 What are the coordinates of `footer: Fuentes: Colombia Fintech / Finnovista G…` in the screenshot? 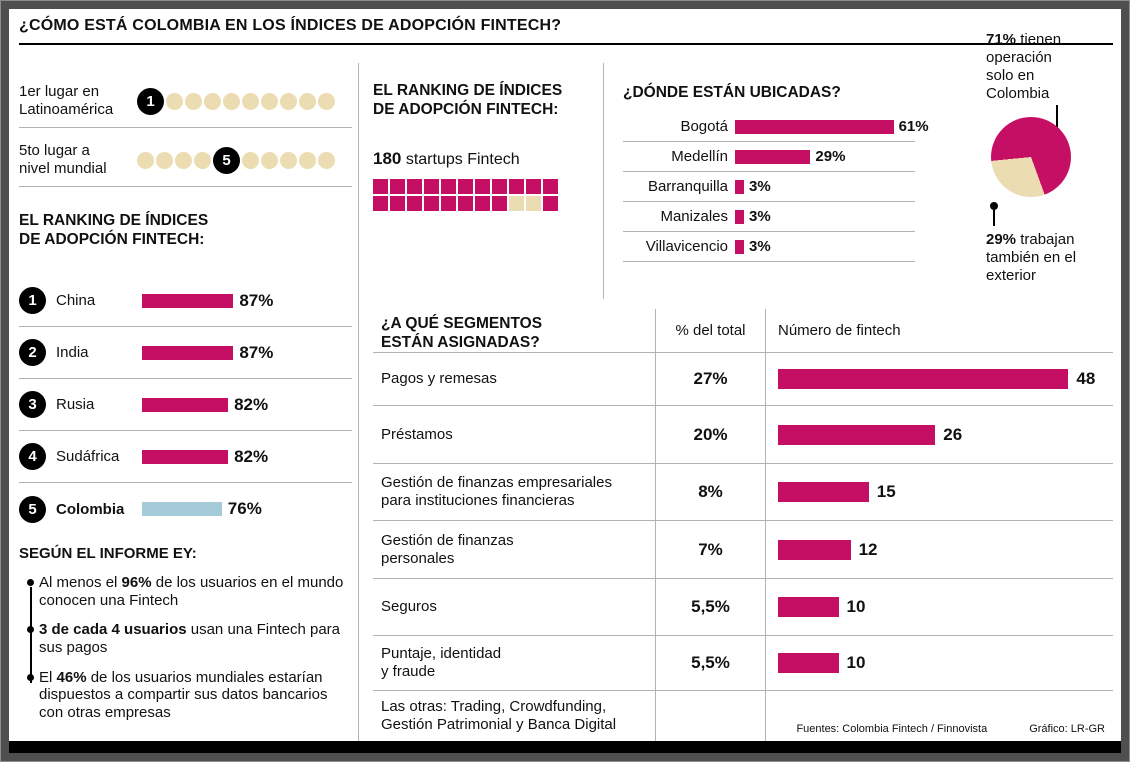 It's located at (939, 716).